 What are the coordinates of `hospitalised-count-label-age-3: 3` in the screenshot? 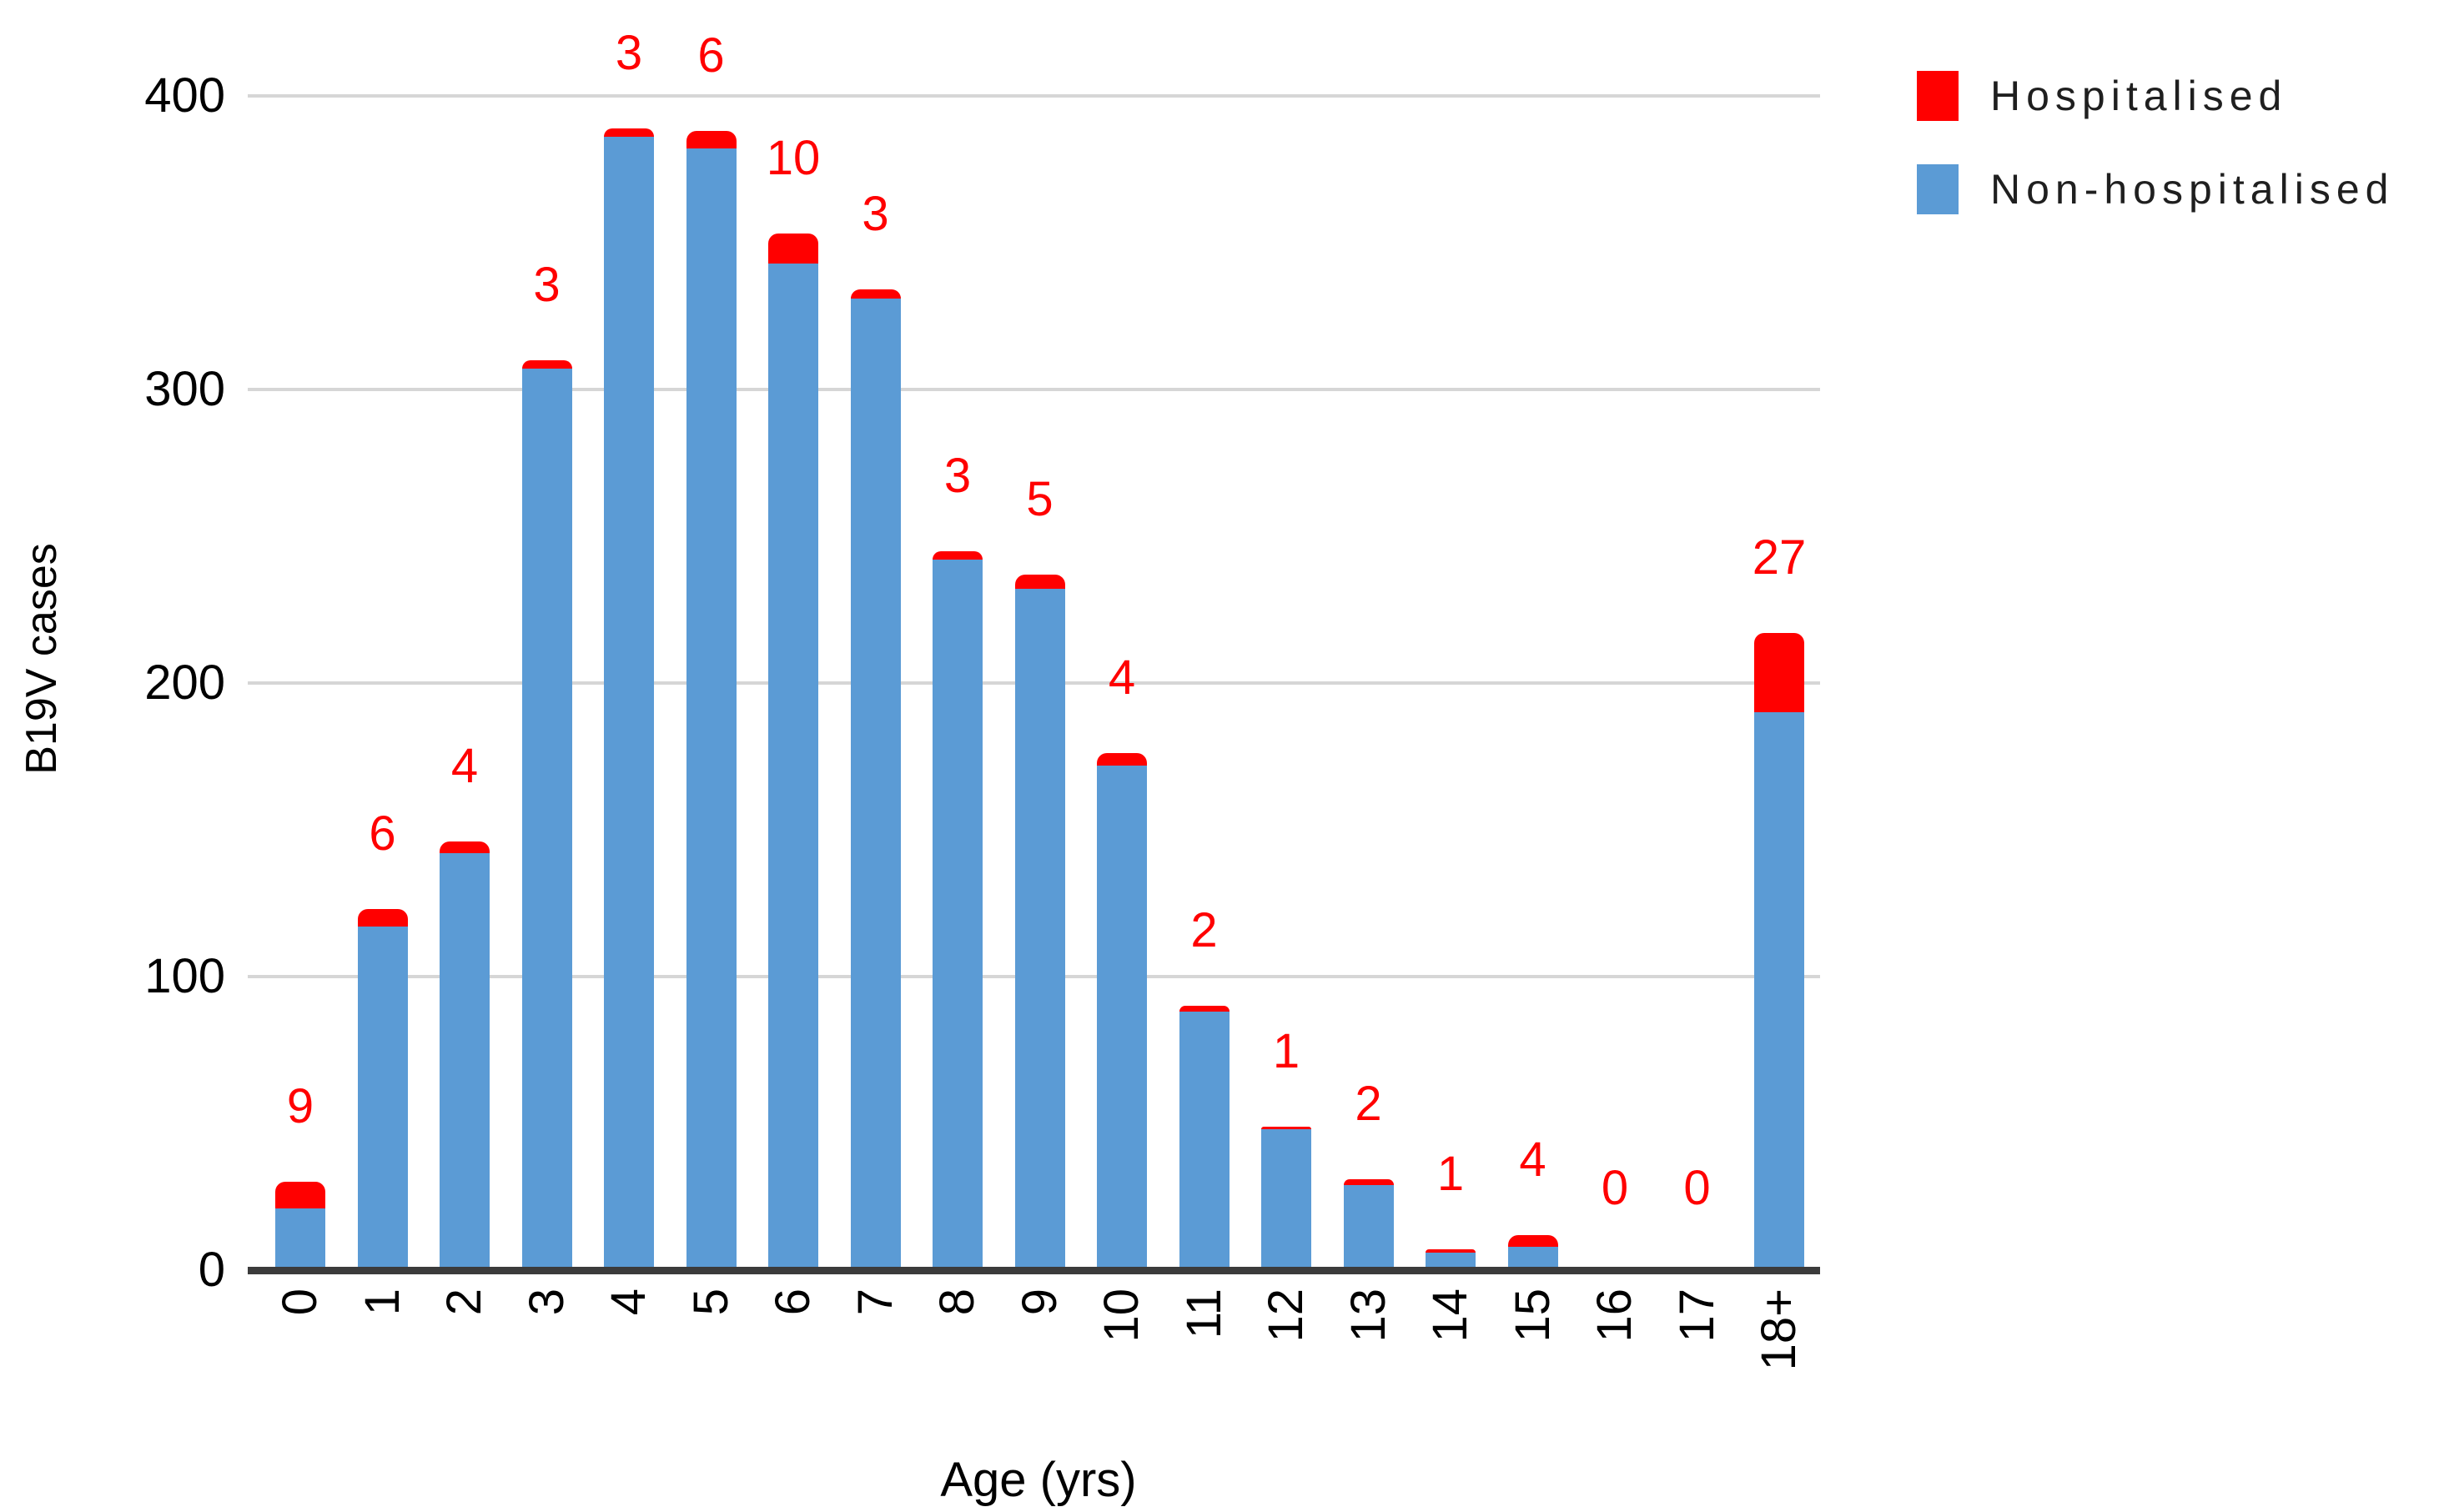 It's located at (547, 284).